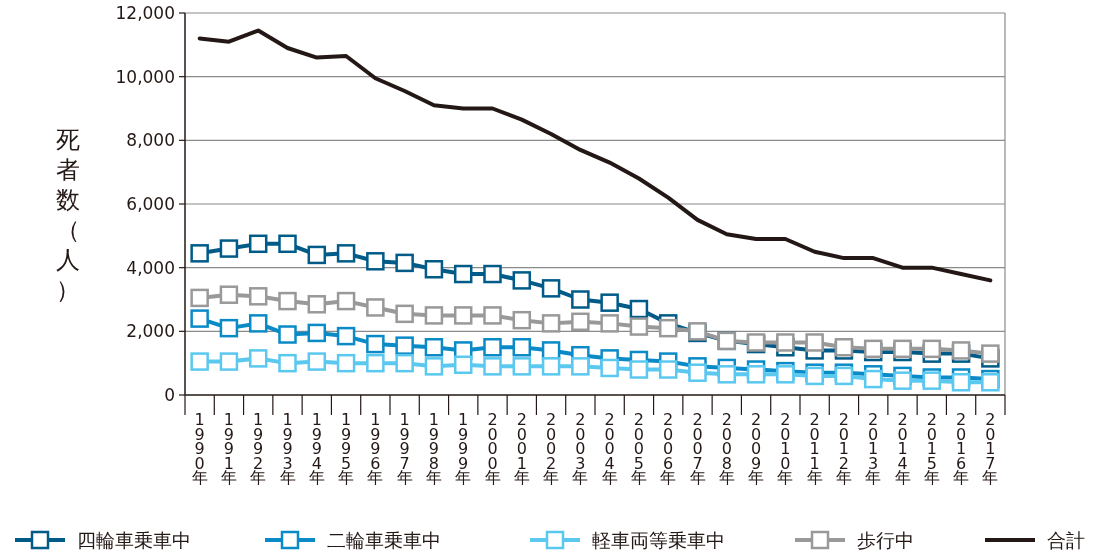  What do you see at coordinates (433, 448) in the screenshot?
I see `x-tick-label: 1998年` at bounding box center [433, 448].